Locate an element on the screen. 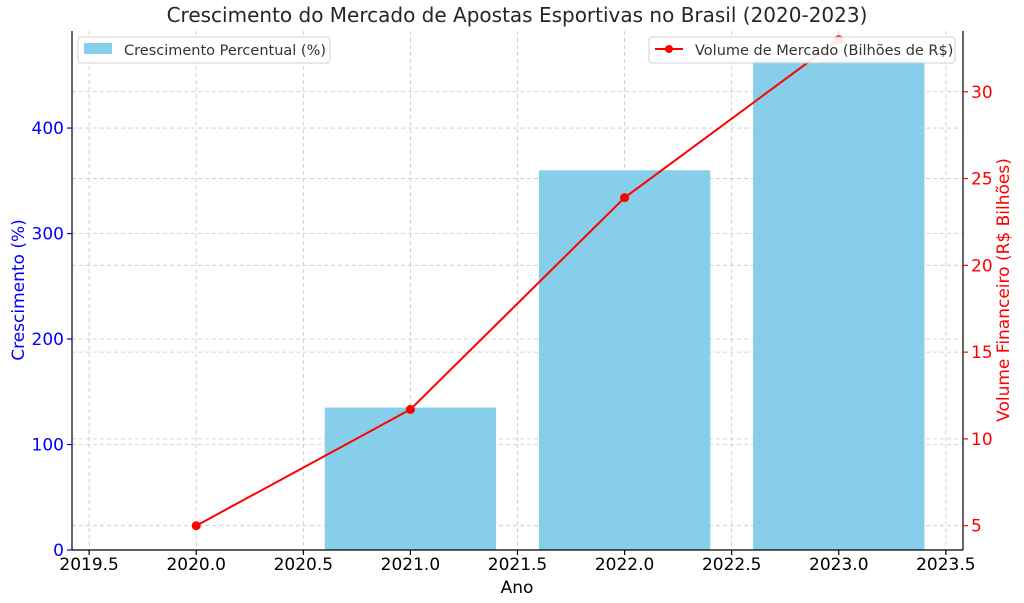  y-right-tick-label: 20 is located at coordinates (982, 266).